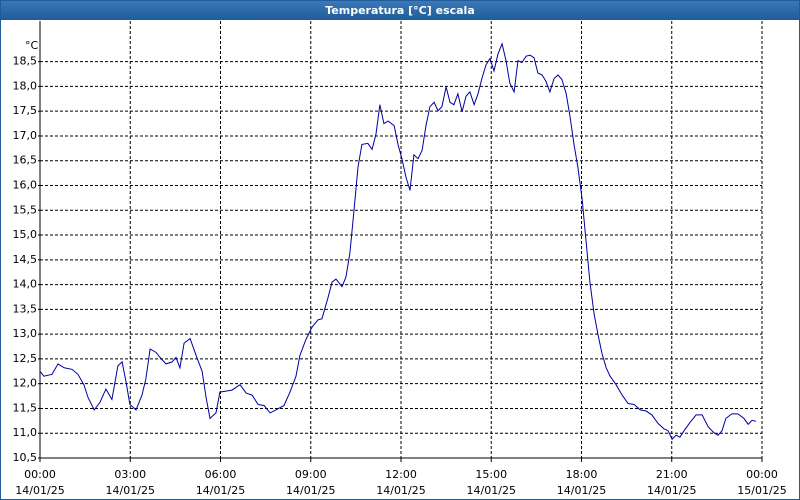  What do you see at coordinates (25, 110) in the screenshot?
I see `y-tick-label: 17,5` at bounding box center [25, 110].